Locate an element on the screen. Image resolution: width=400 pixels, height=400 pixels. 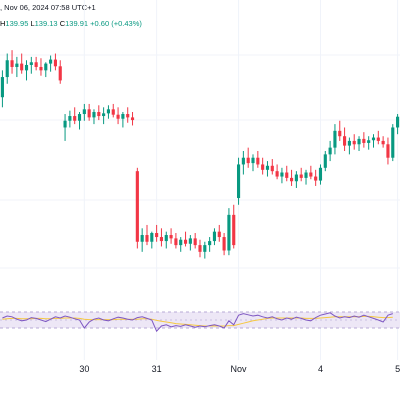
rsi-pane is located at coordinates (200, 322).